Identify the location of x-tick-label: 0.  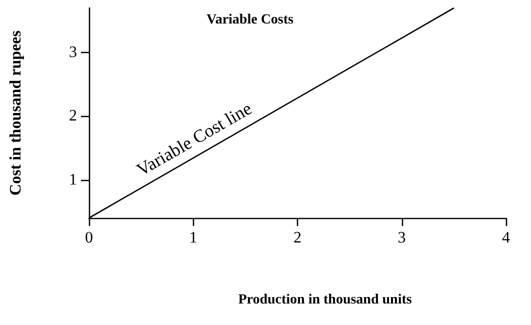
(89, 238).